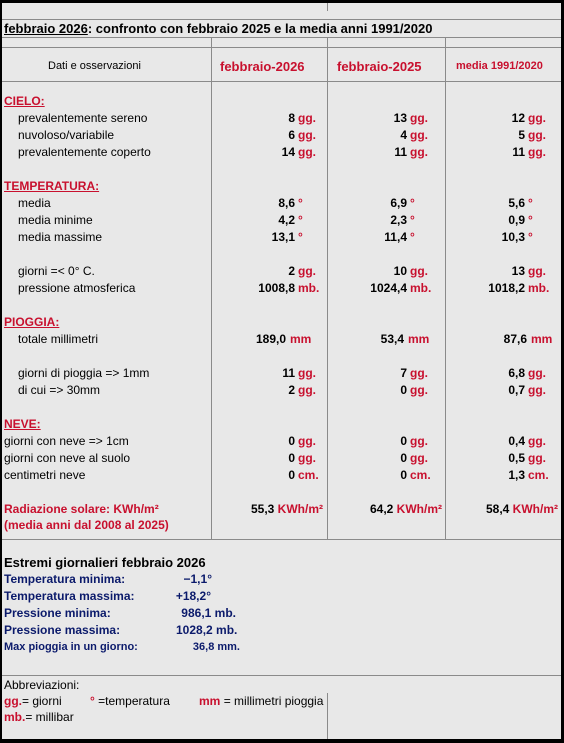 The width and height of the screenshot is (564, 743). Describe the element at coordinates (400, 271) in the screenshot. I see `value-2025: 10` at that location.